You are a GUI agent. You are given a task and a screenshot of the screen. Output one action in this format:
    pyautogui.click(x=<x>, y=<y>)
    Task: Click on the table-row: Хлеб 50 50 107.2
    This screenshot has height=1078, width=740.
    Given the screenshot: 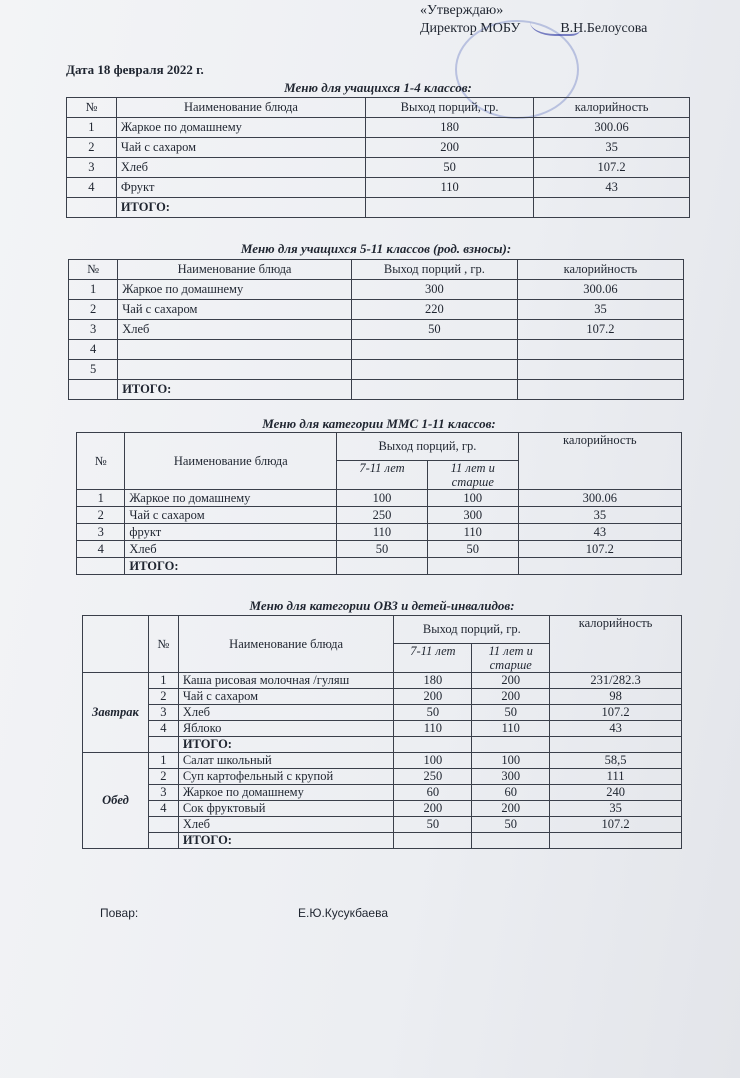 What is the action you would take?
    pyautogui.click(x=382, y=824)
    